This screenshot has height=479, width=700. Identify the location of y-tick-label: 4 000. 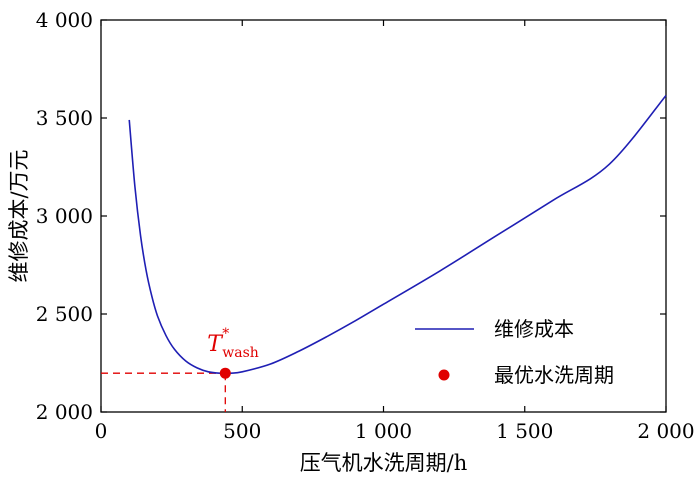
(64, 20).